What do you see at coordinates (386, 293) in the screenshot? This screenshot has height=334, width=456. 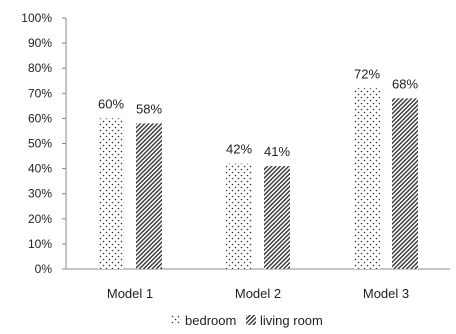 I see `x-tick-label: Model 3` at bounding box center [386, 293].